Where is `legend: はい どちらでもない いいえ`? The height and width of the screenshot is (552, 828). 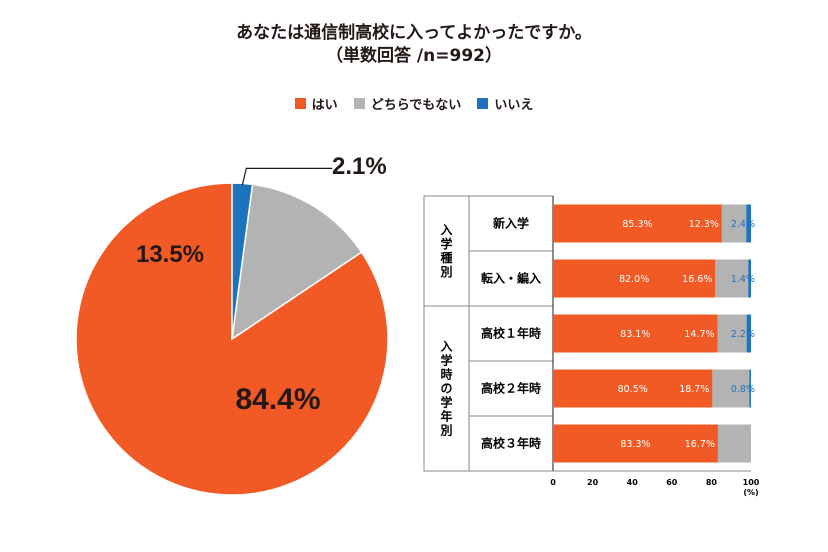
legend: はい どちらでもない いいえ is located at coordinates (414, 103).